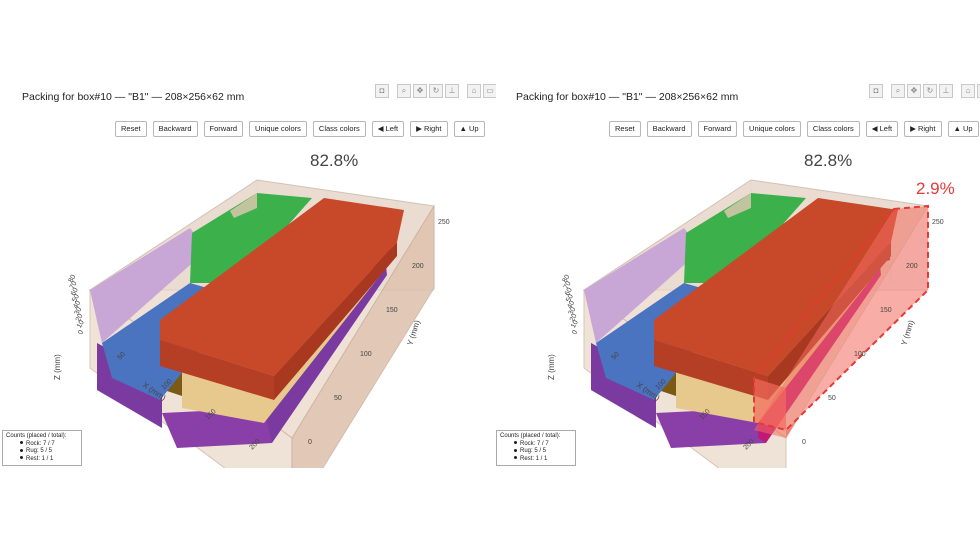 The image size is (980, 560). I want to click on legend-item: Rug: 5 / 5, so click(42, 452).